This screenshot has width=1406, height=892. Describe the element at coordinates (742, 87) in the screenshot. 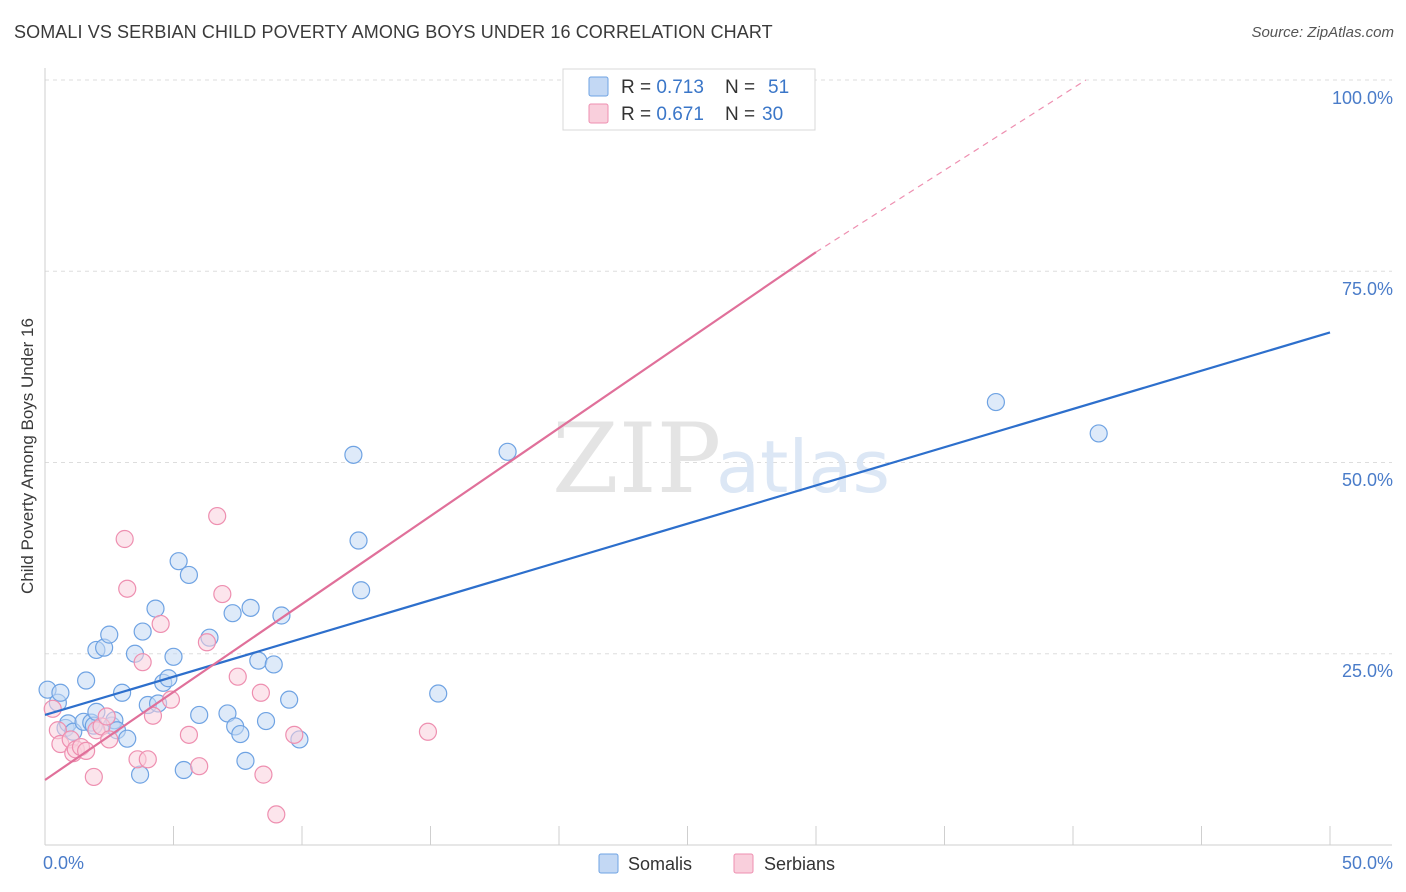

I see `legend-n-label-somalis: N =` at that location.